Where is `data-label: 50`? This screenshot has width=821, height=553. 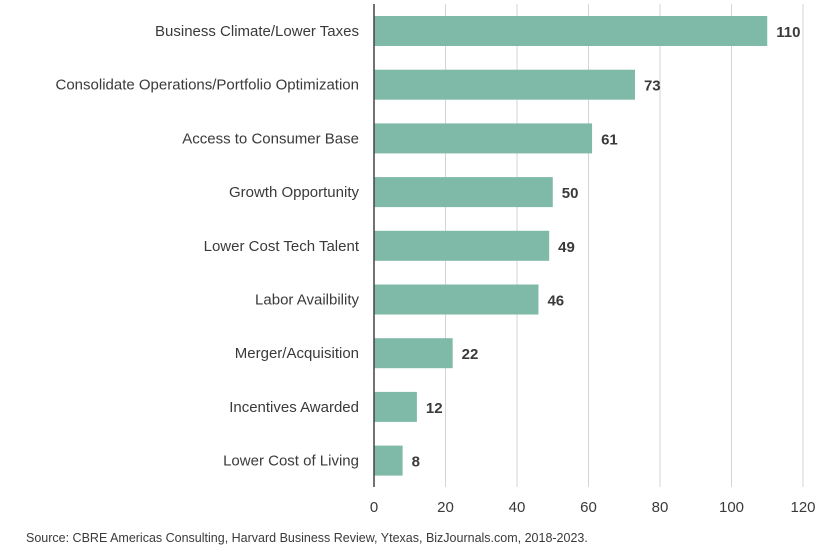
data-label: 50 is located at coordinates (570, 193).